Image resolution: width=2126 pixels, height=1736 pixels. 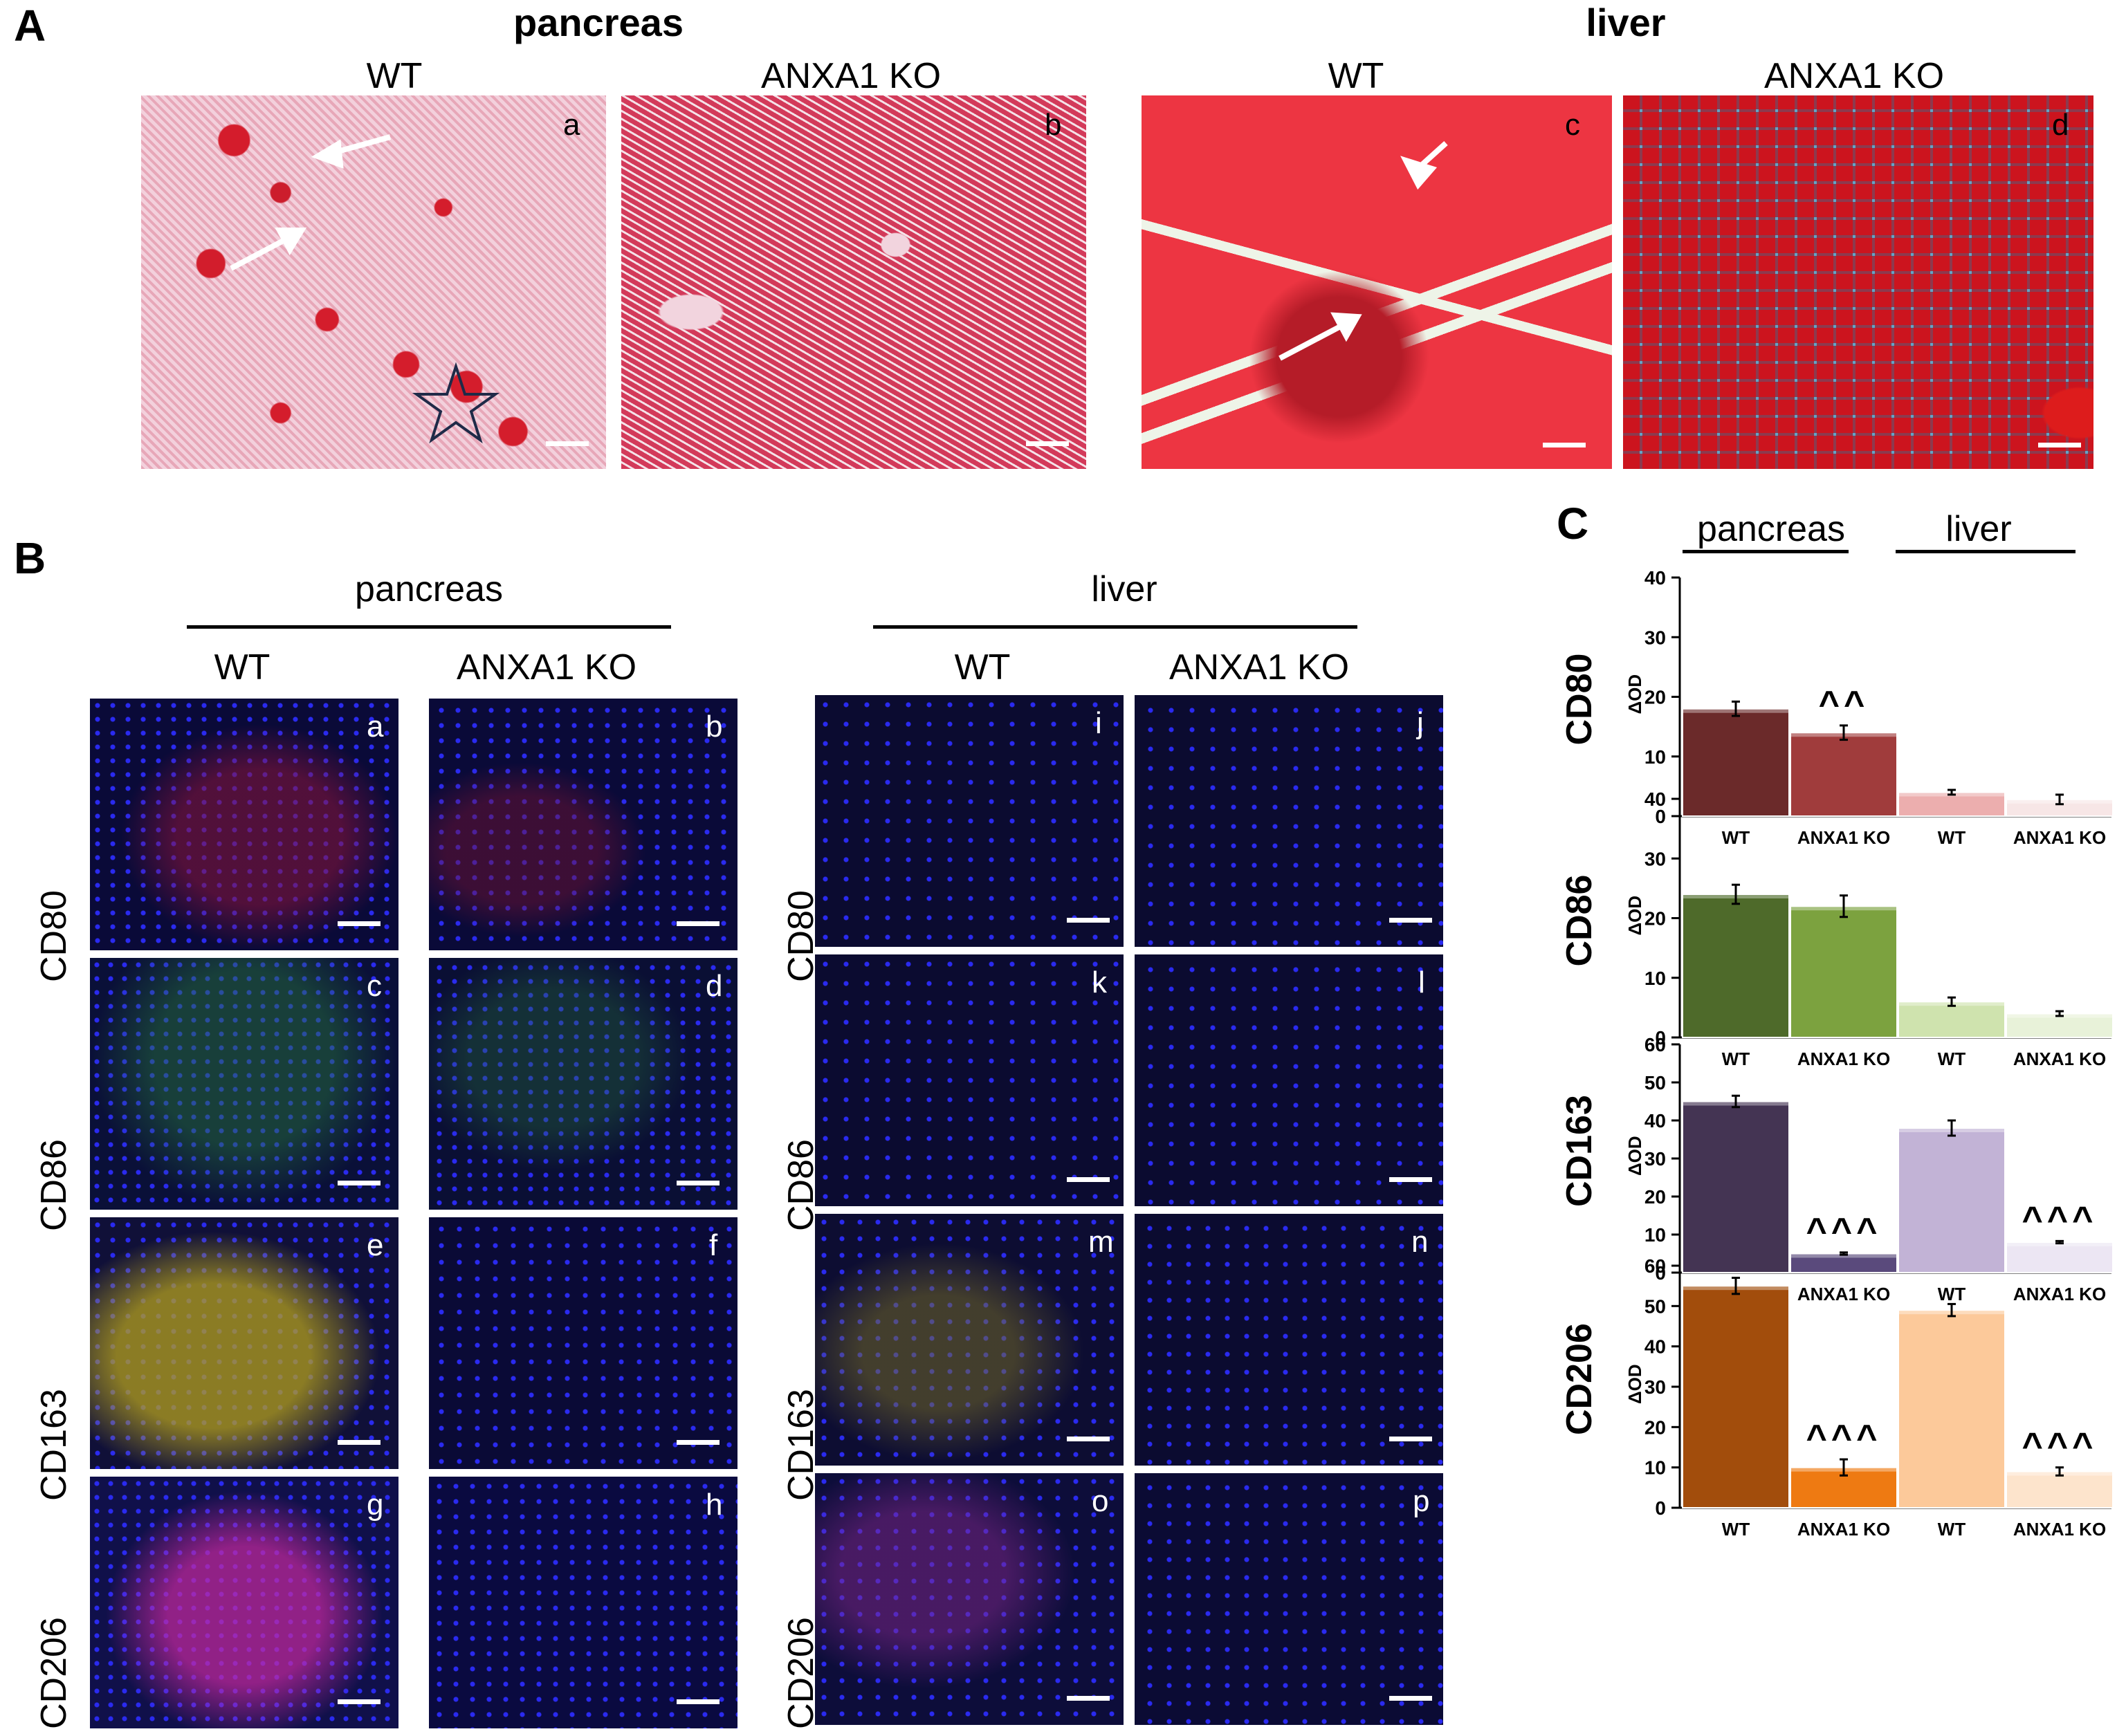 What do you see at coordinates (1986, 551) in the screenshot?
I see `panel-c-liver-rule` at bounding box center [1986, 551].